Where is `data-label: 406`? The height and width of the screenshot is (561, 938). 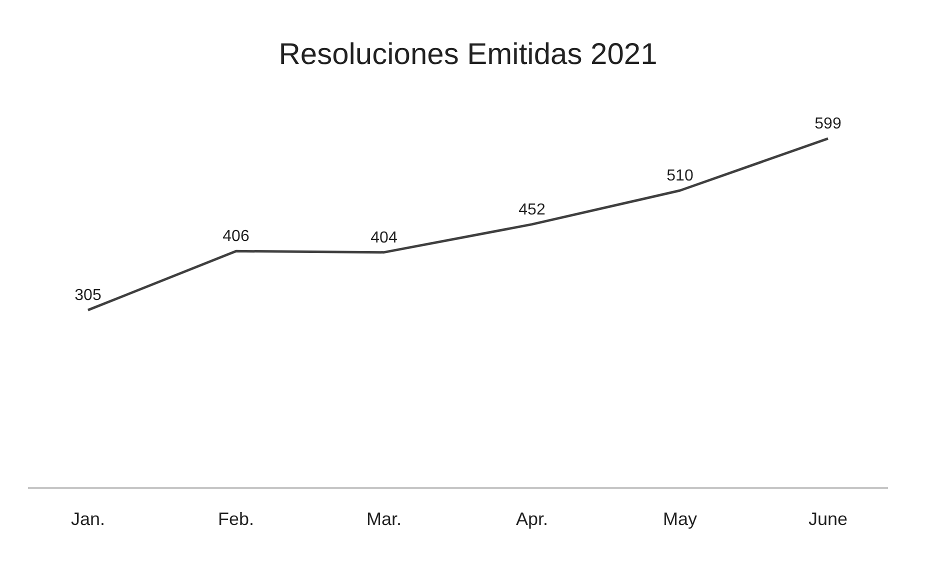
data-label: 406 is located at coordinates (236, 237).